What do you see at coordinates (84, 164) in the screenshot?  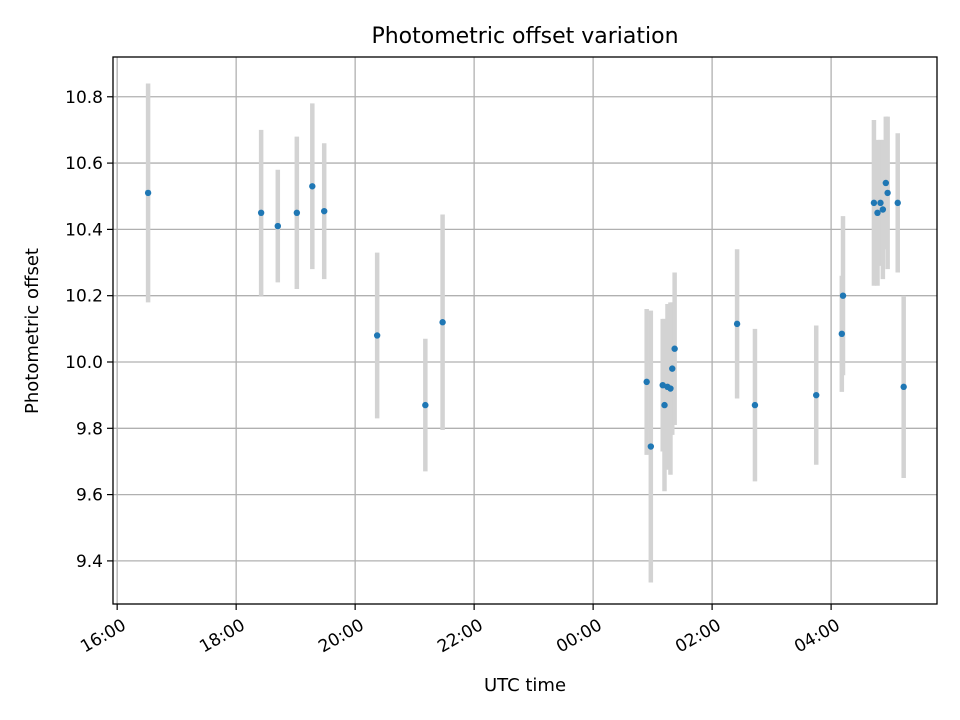 I see `y-tick-label: 10.6` at bounding box center [84, 164].